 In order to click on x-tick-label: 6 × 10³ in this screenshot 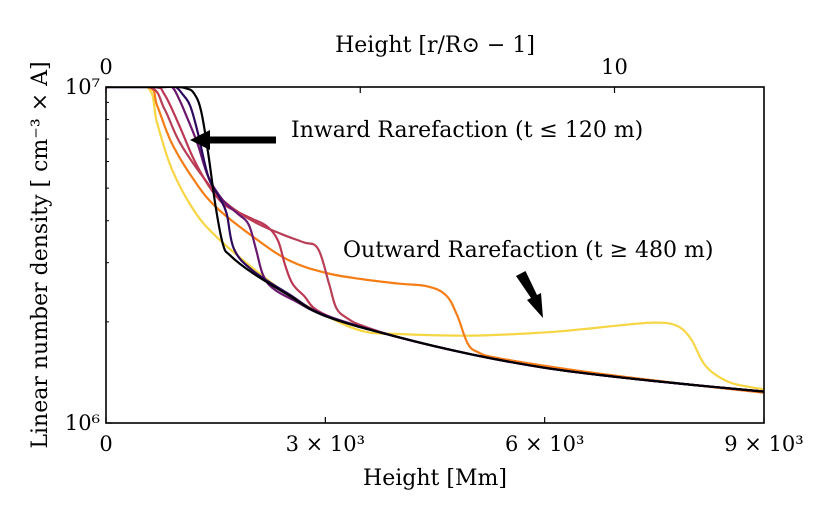, I will do `click(544, 444)`.